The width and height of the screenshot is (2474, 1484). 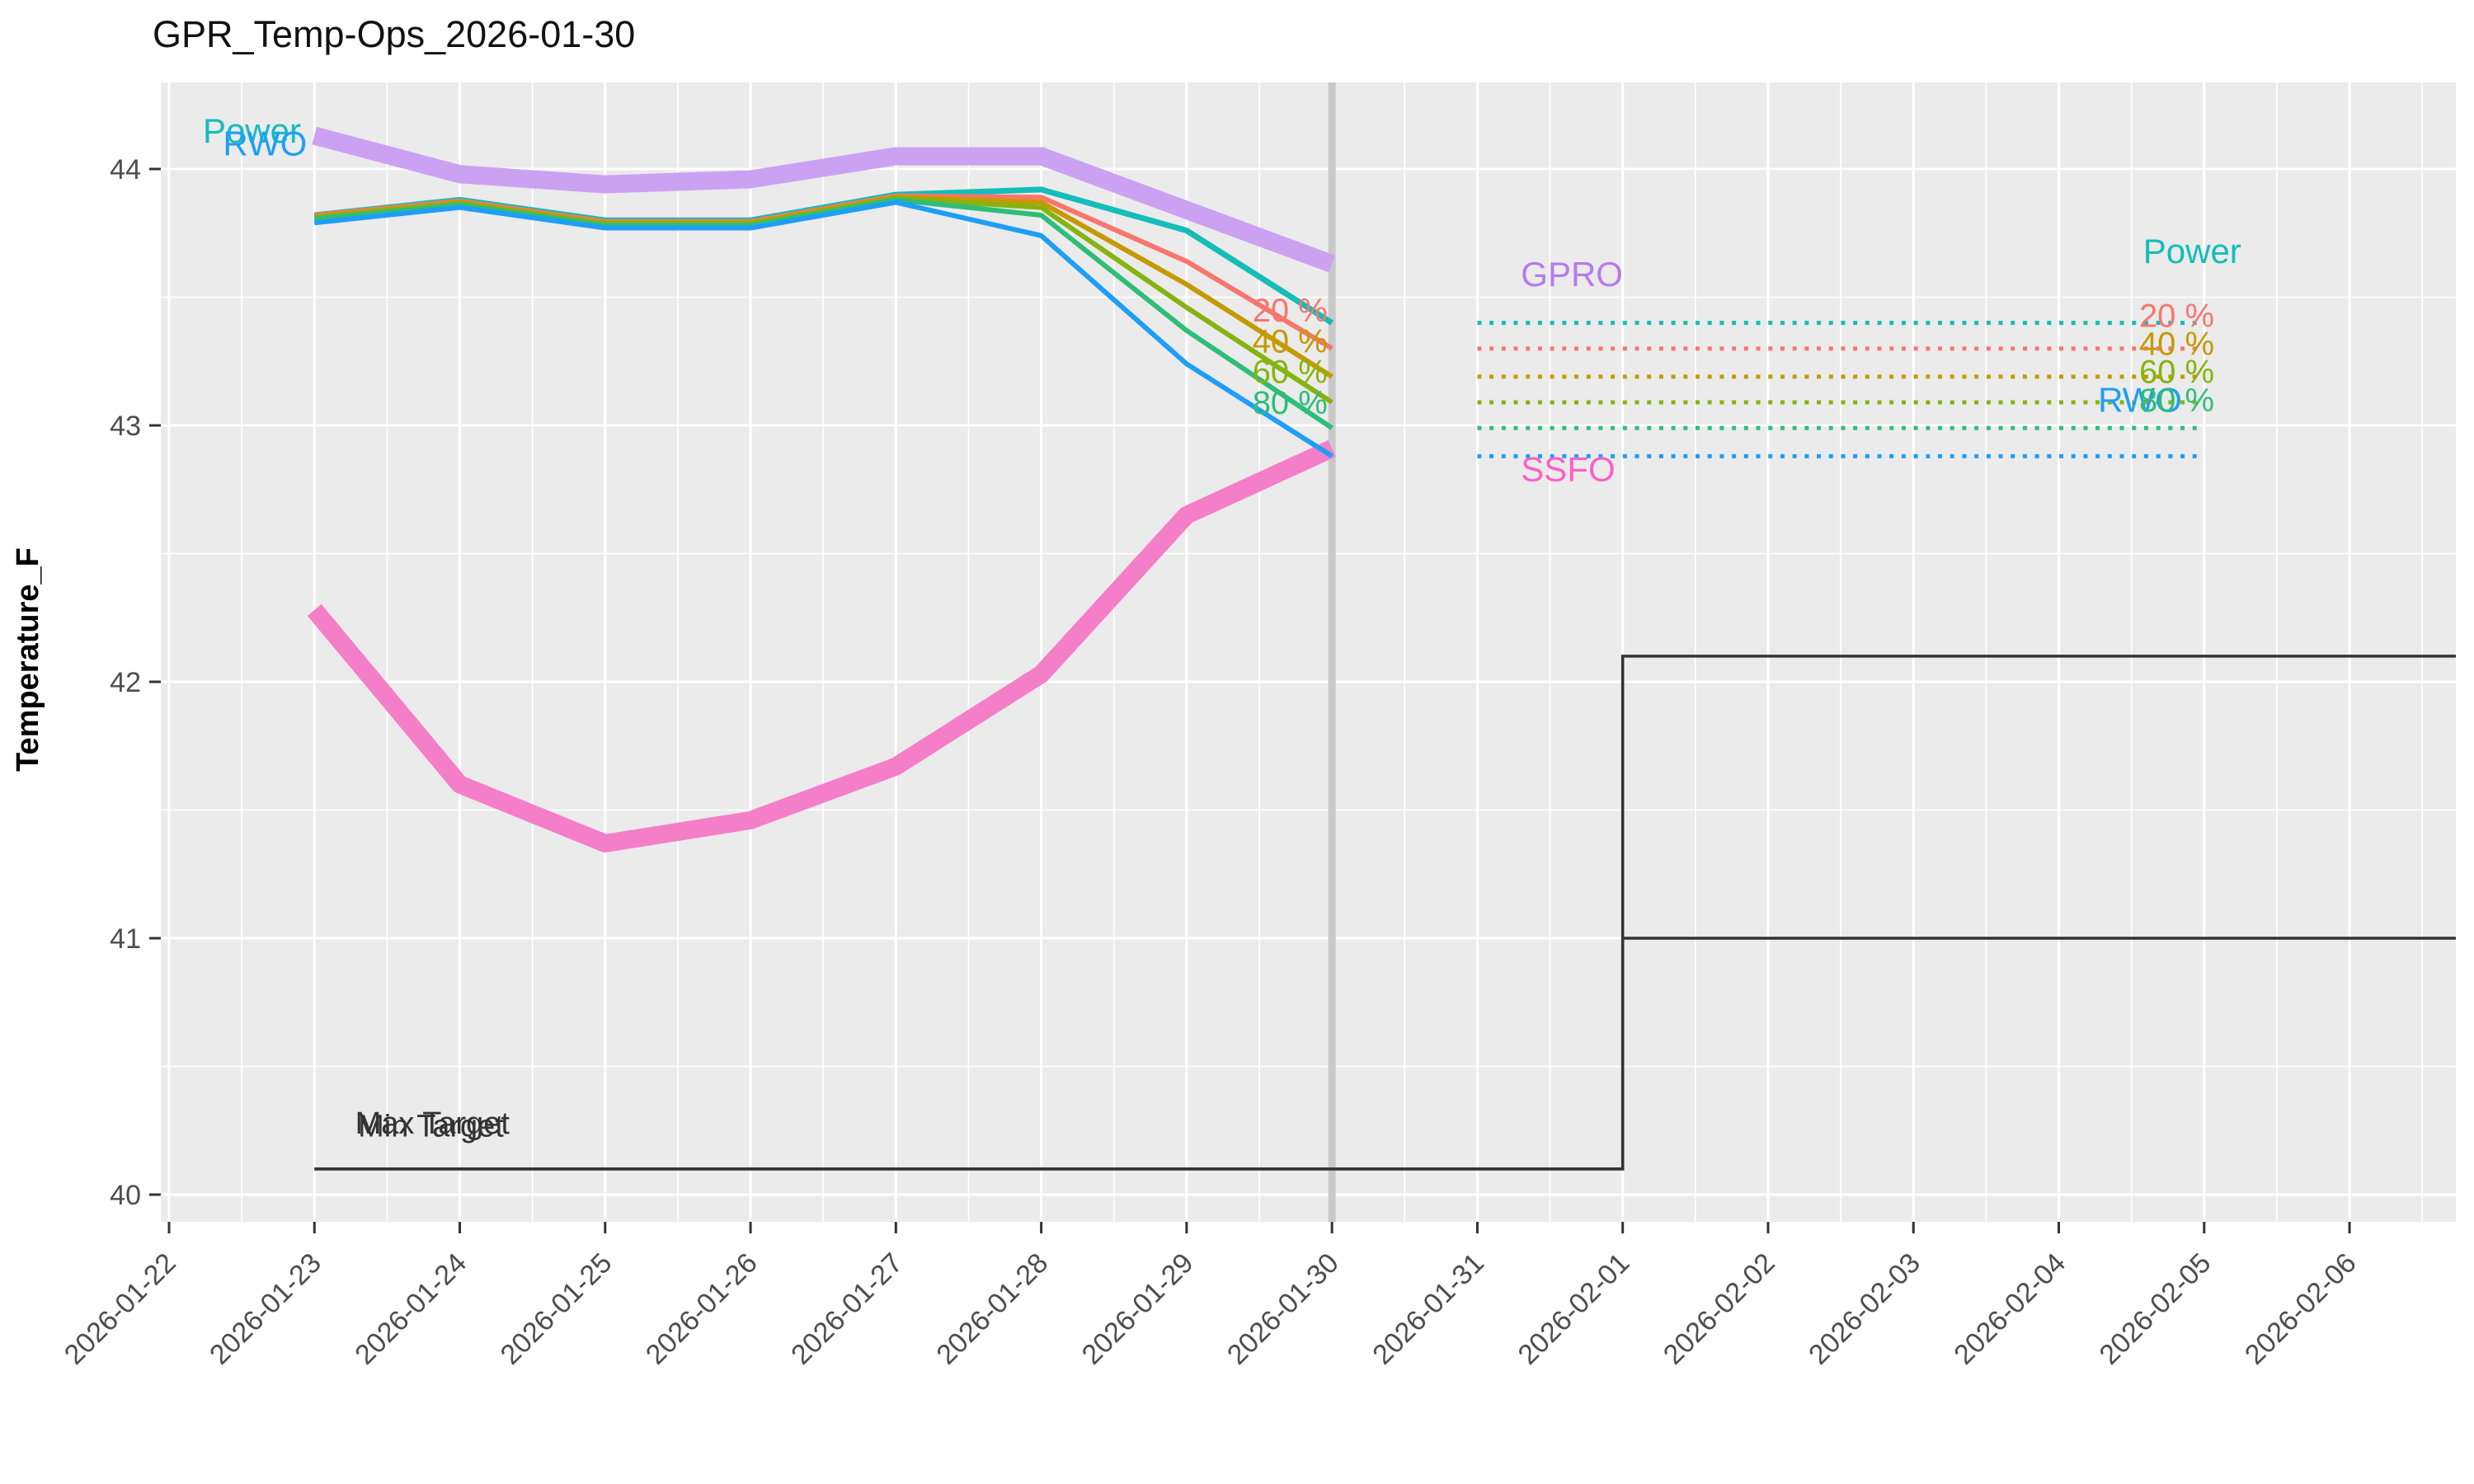 I want to click on series-label: Min Target, so click(x=431, y=1126).